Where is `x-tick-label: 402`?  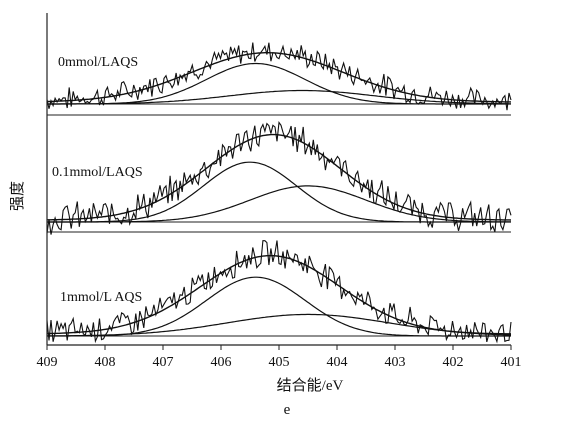
x-tick-label: 402 is located at coordinates (453, 362).